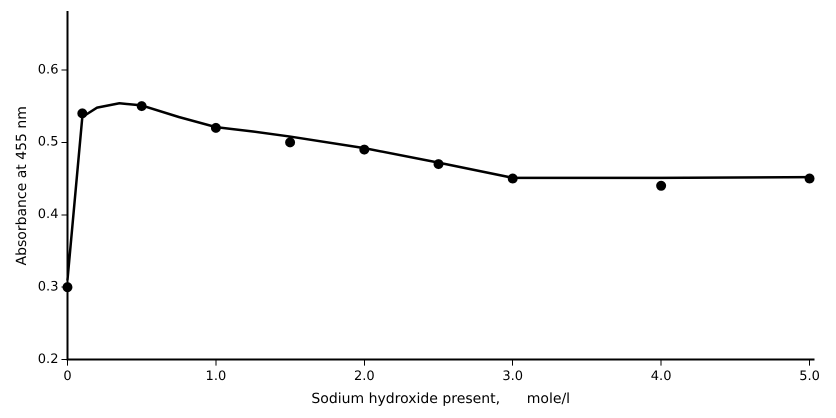  Describe the element at coordinates (67, 376) in the screenshot. I see `x-tick-label: 0` at that location.